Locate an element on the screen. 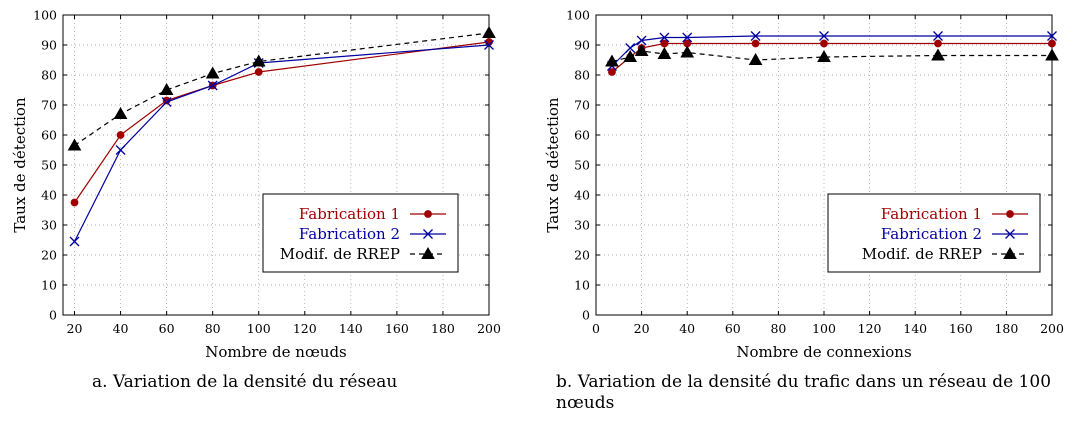 Image resolution: width=1082 pixels, height=421 pixels. y-tick-label: 30 is located at coordinates (49, 225).